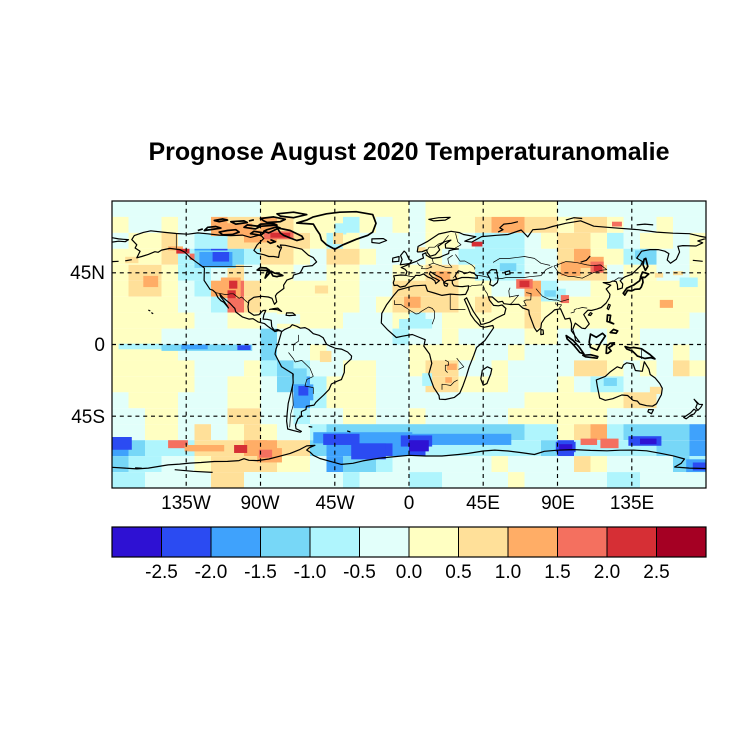 This screenshot has width=741, height=746. I want to click on svg-text: -0.5, so click(359, 572).